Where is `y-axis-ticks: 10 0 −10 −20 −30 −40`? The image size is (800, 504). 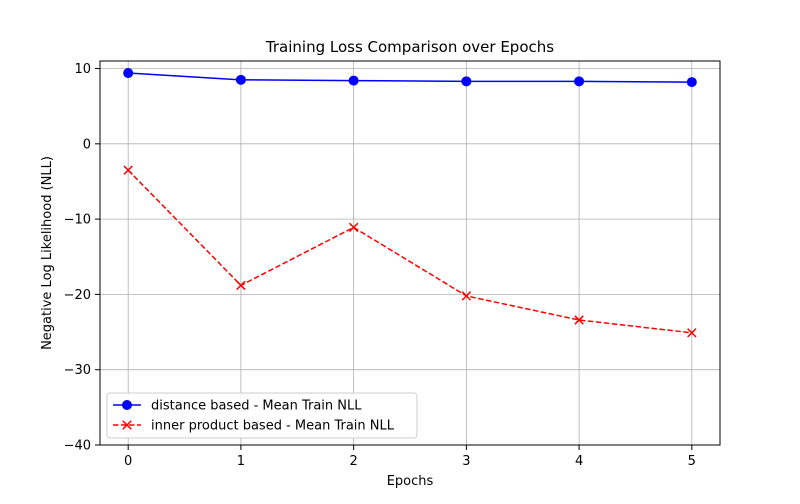 y-axis-ticks: 10 0 −10 −20 −30 −40 is located at coordinates (82, 258).